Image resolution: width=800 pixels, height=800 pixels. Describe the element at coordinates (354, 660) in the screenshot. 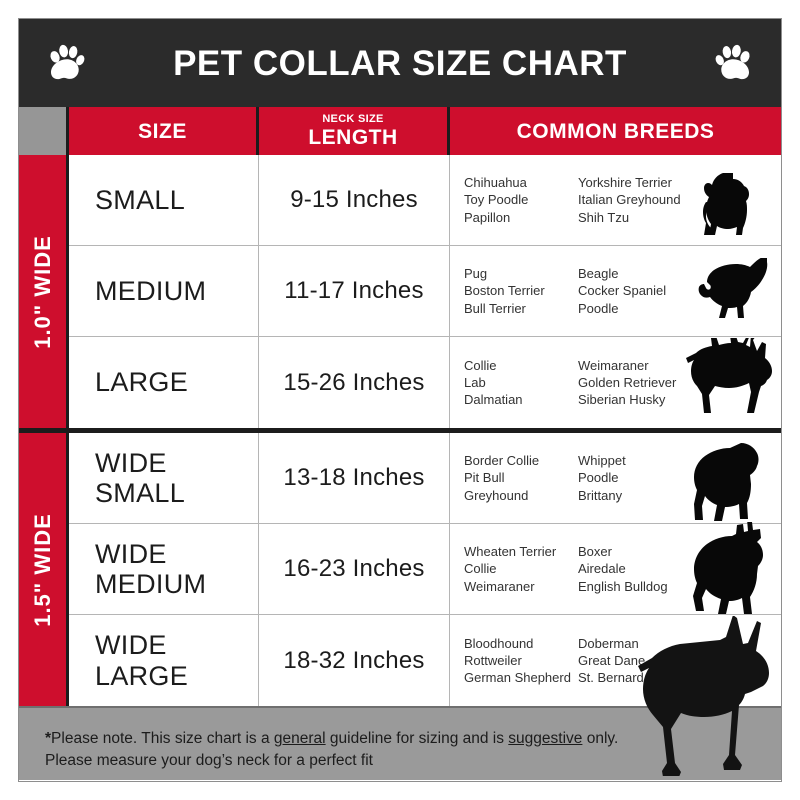

I see `cell-length: 18-32 Inches` at that location.